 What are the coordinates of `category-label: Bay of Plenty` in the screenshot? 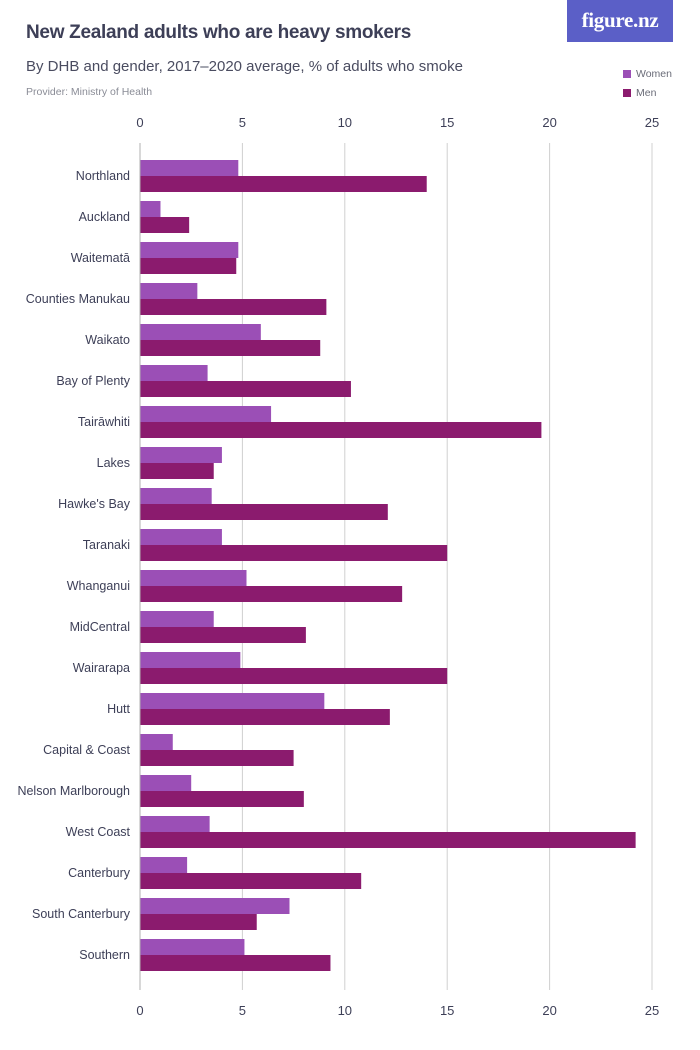 It's located at (93, 381).